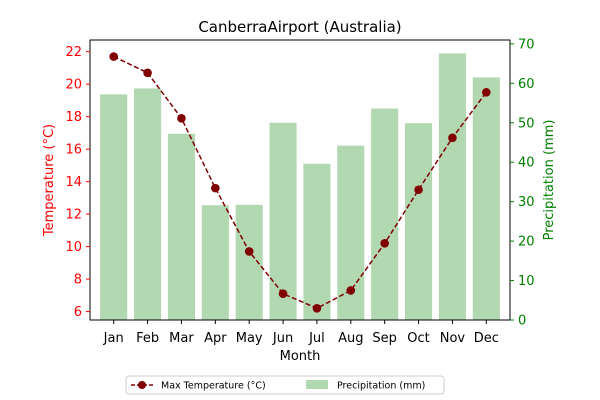  What do you see at coordinates (147, 338) in the screenshot?
I see `x-tick-label: Feb` at bounding box center [147, 338].